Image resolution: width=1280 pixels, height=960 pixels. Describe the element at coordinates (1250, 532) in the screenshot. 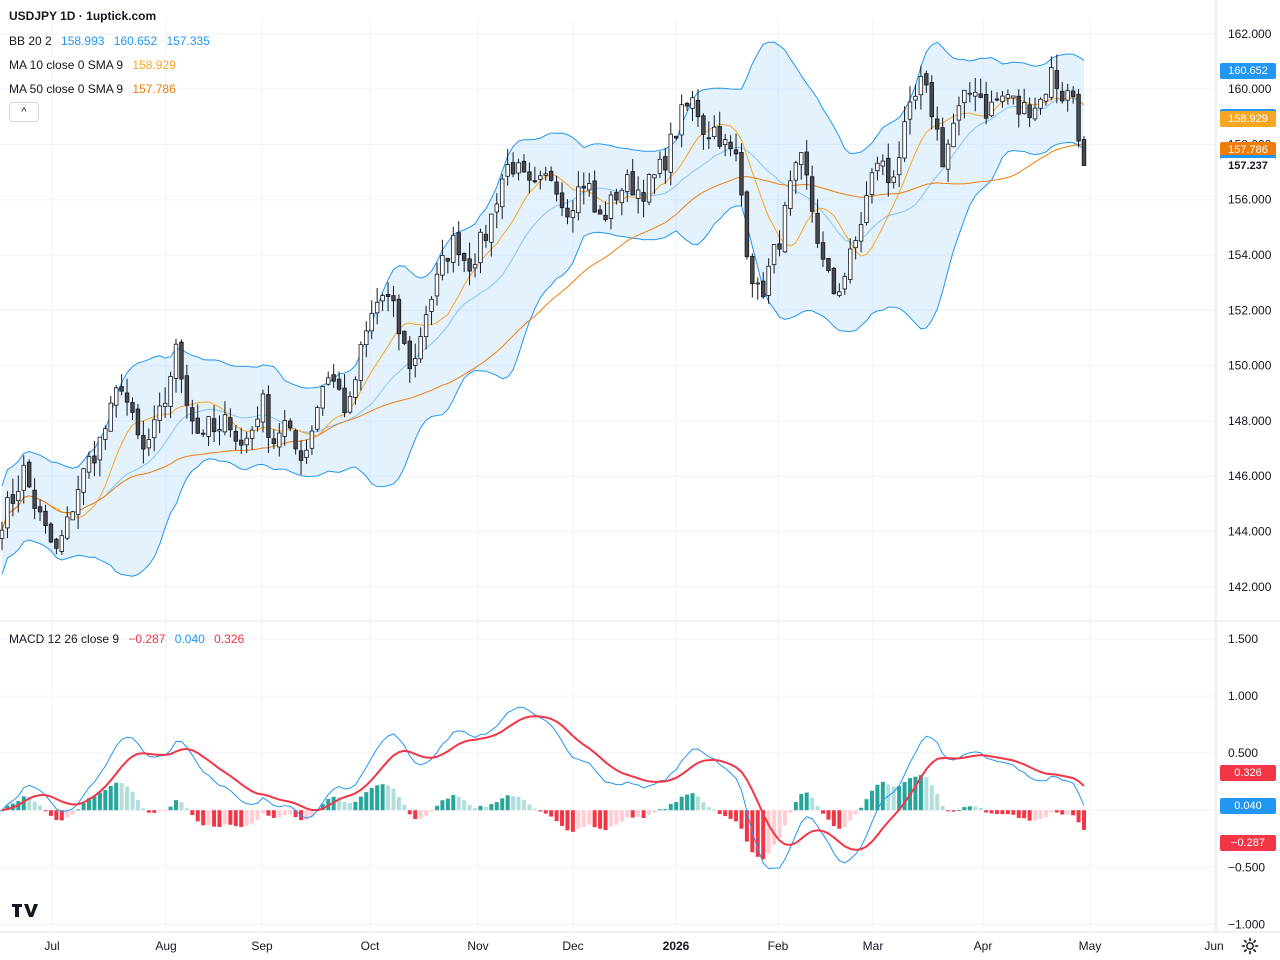

I see `price-tick-label: 144.000` at that location.